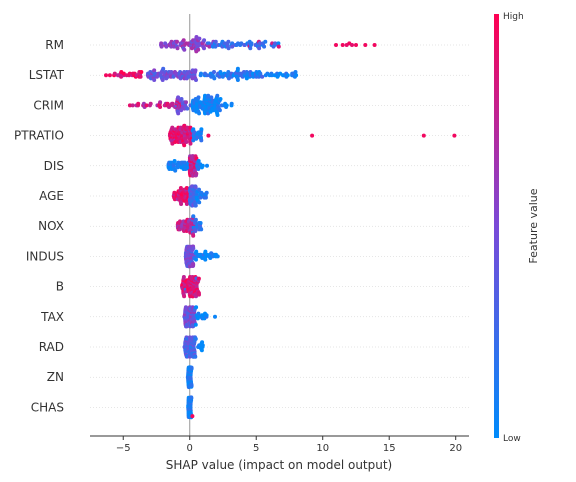 The height and width of the screenshot is (482, 576). What do you see at coordinates (54, 45) in the screenshot?
I see `feature-label-rm: RM` at bounding box center [54, 45].